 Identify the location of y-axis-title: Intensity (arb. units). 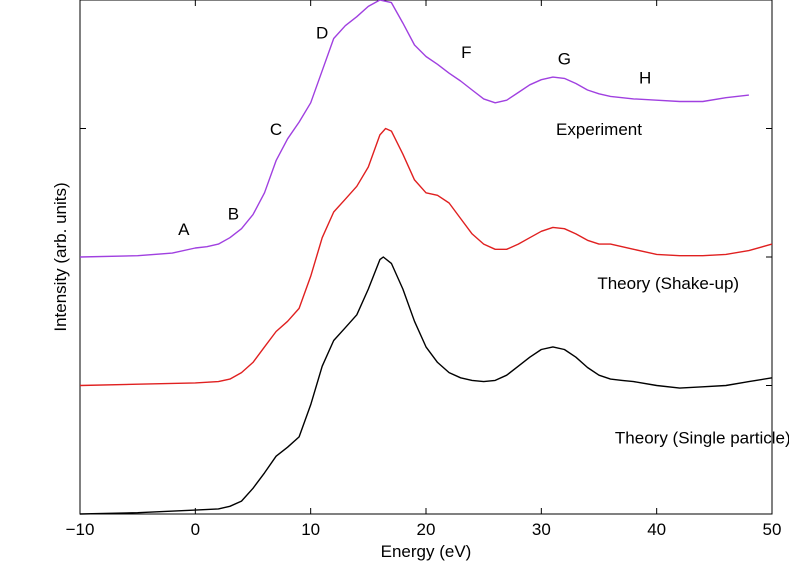
(60, 256).